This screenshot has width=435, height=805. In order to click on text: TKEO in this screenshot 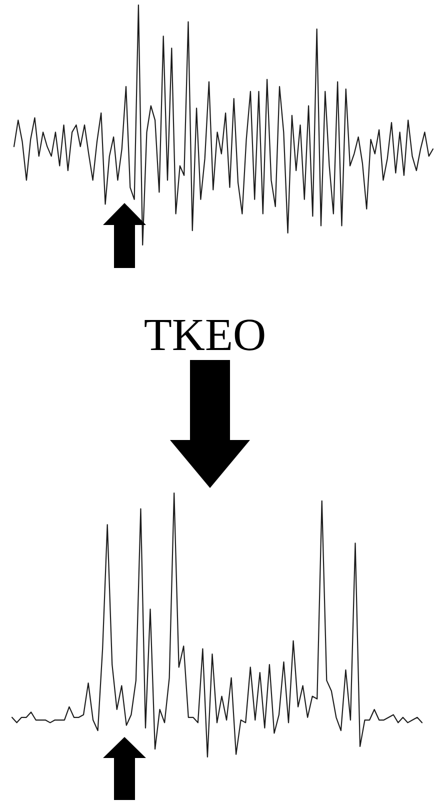, I will do `click(204, 335)`.